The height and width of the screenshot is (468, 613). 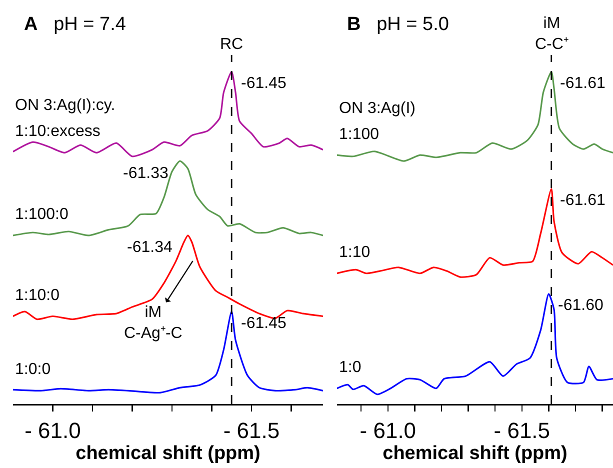 I want to click on series-label: 1:100, so click(x=359, y=134).